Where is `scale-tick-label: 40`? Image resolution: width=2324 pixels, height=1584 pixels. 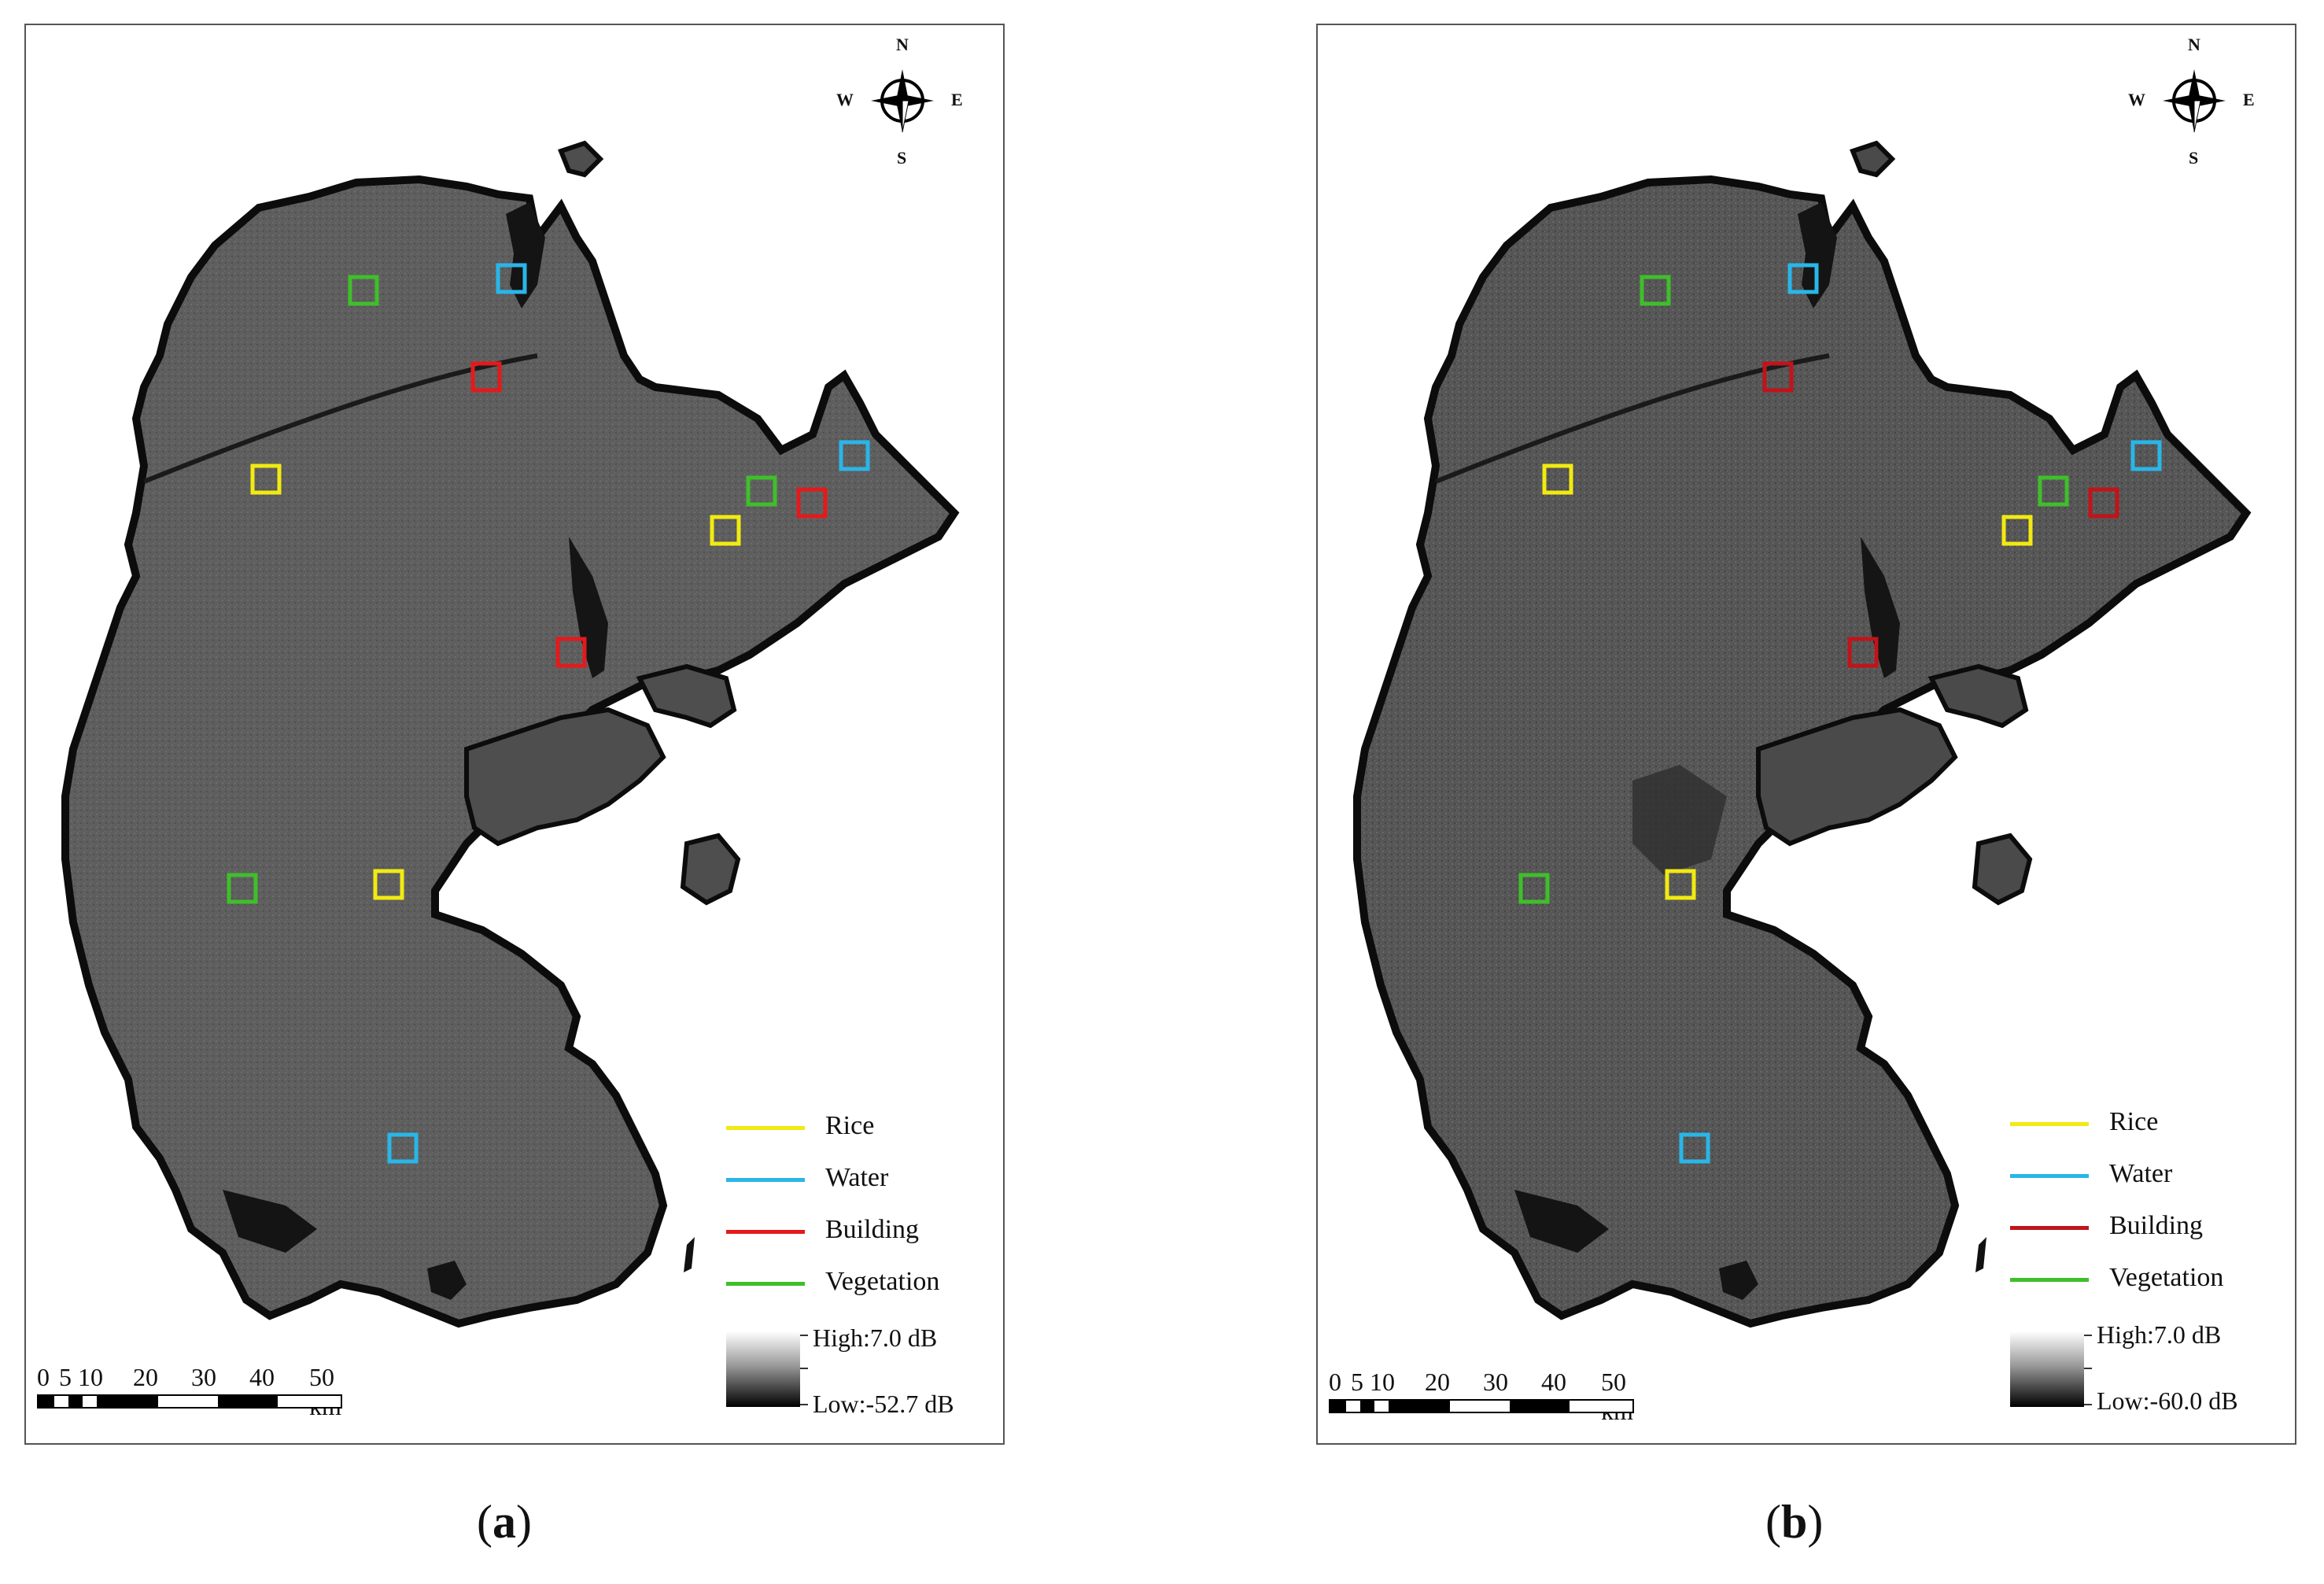 scale-tick-label: 40 is located at coordinates (1554, 1382).